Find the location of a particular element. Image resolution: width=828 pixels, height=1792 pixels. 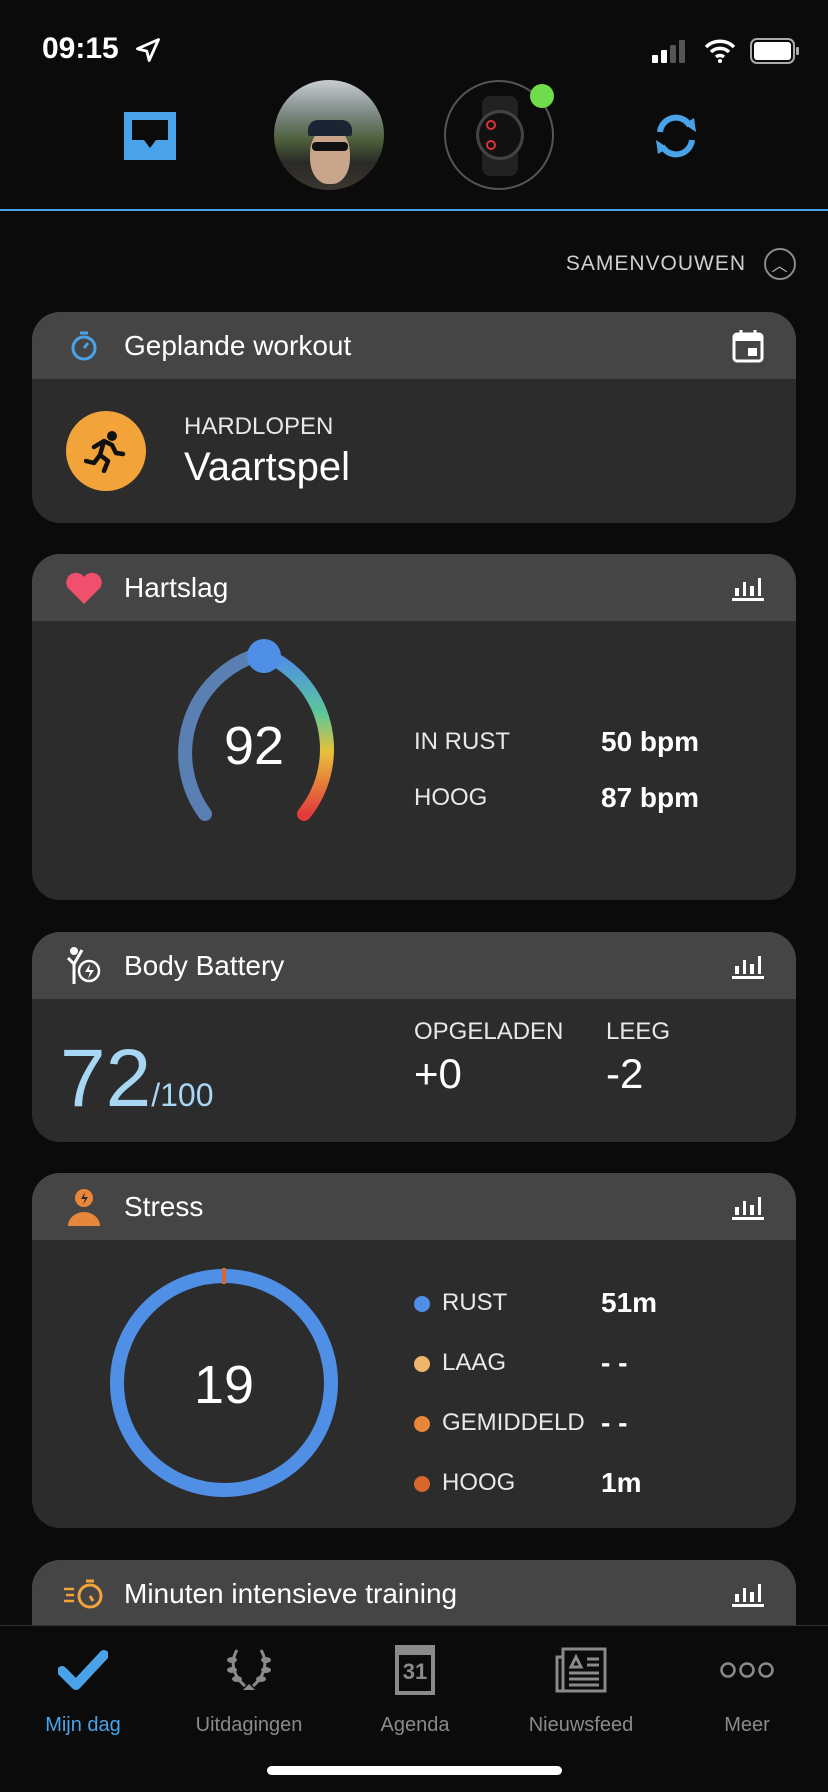

status-icons is located at coordinates (725, 51).